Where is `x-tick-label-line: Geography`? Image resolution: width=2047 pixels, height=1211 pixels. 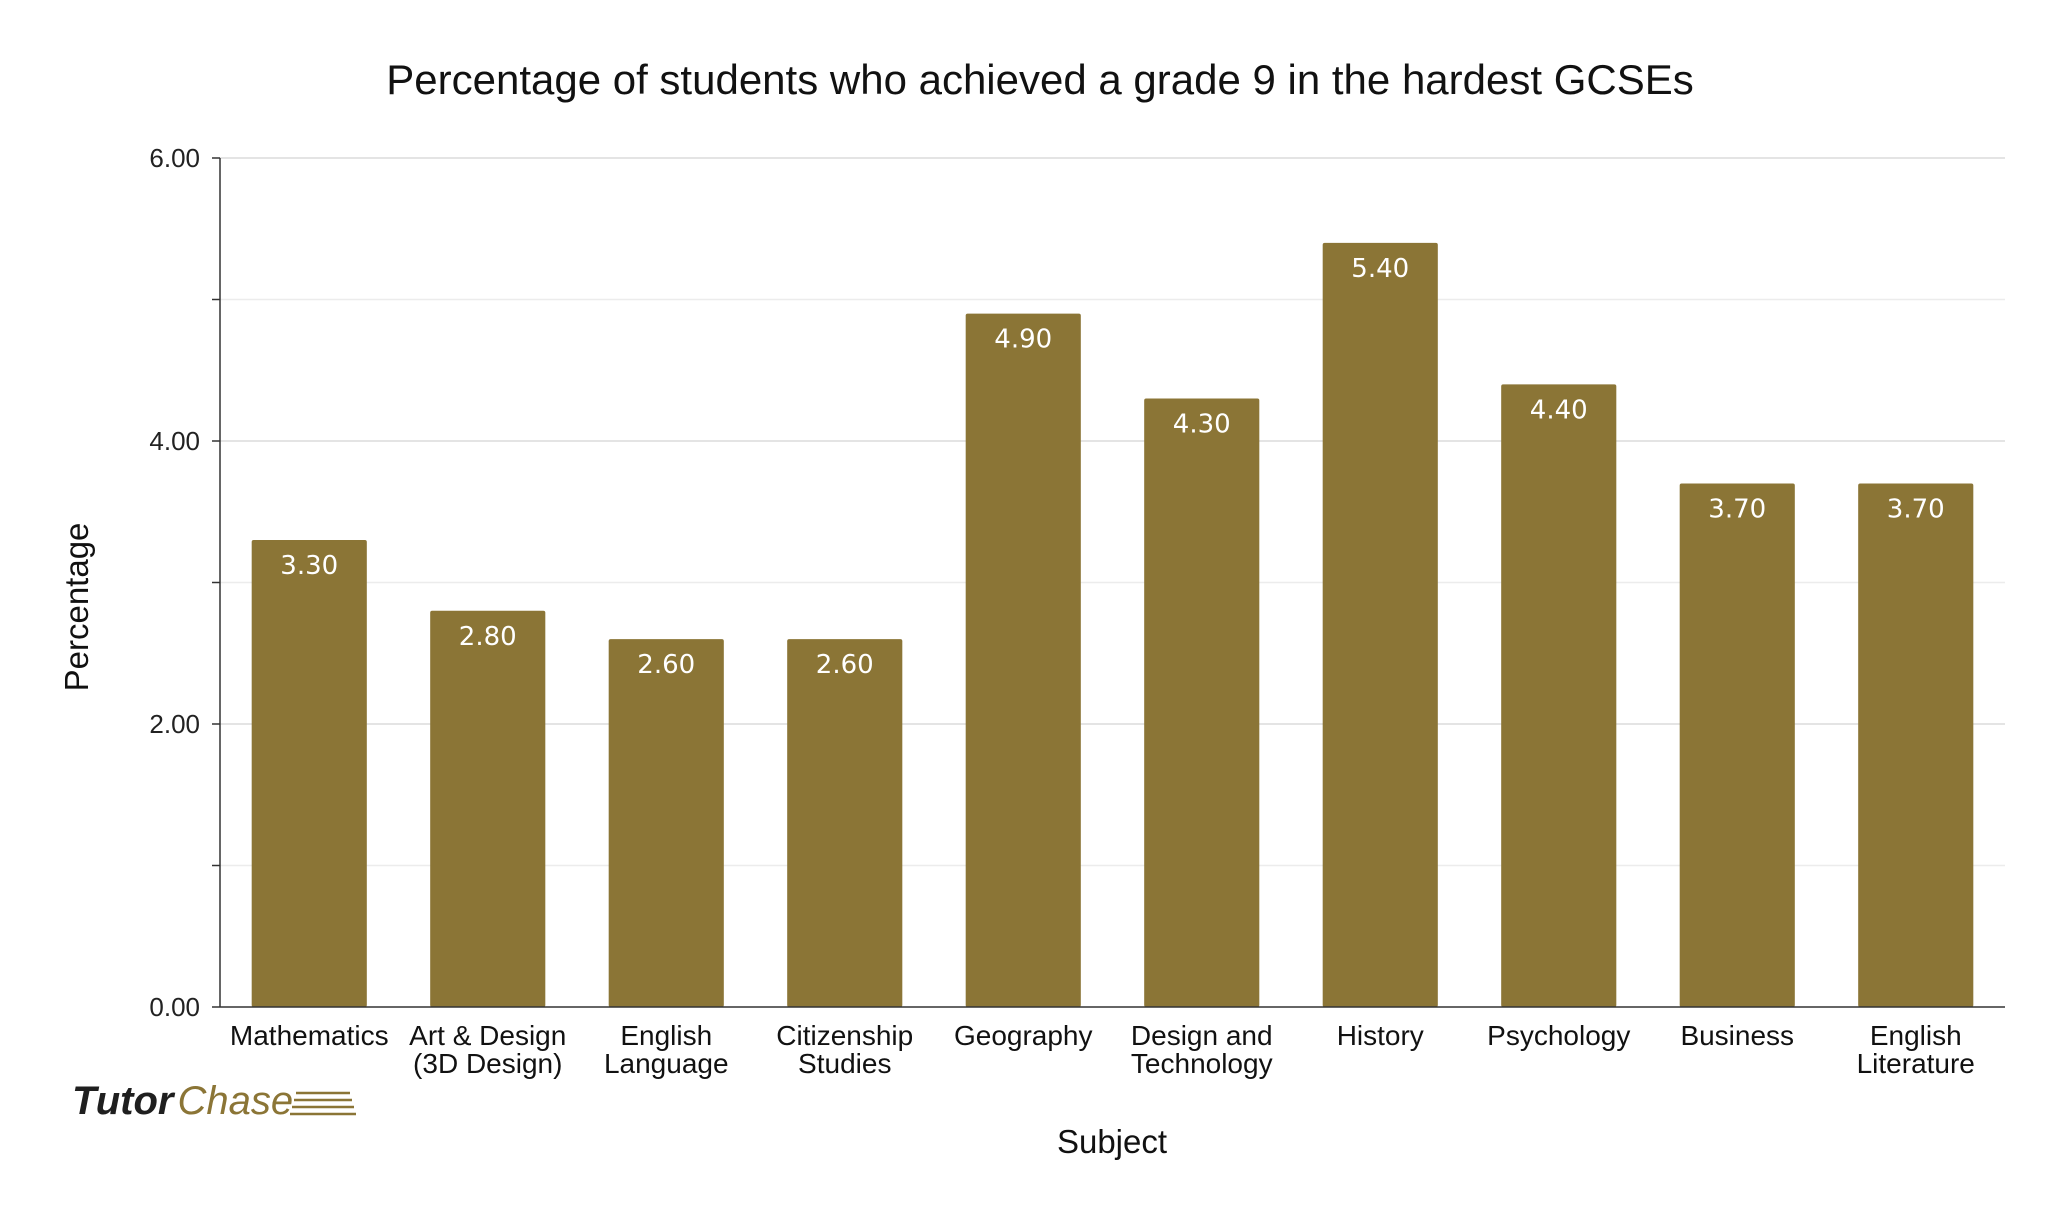 x-tick-label-line: Geography is located at coordinates (1023, 1035).